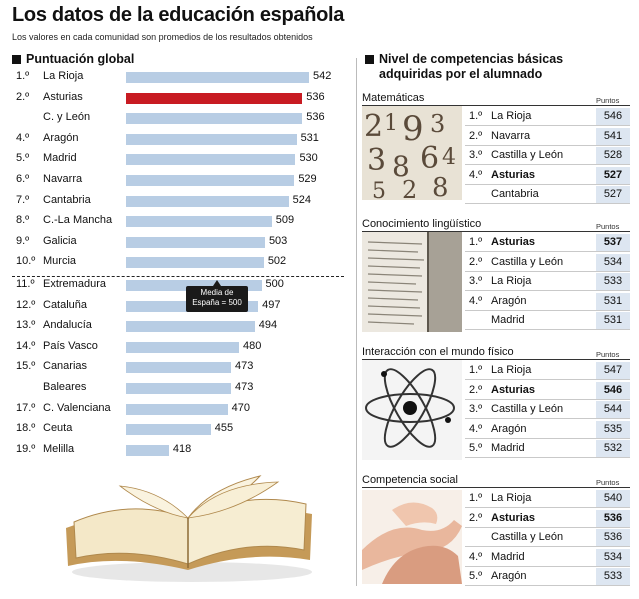 The width and height of the screenshot is (639, 599). I want to click on panel-row: 5.º Aragón 533, so click(547, 577).